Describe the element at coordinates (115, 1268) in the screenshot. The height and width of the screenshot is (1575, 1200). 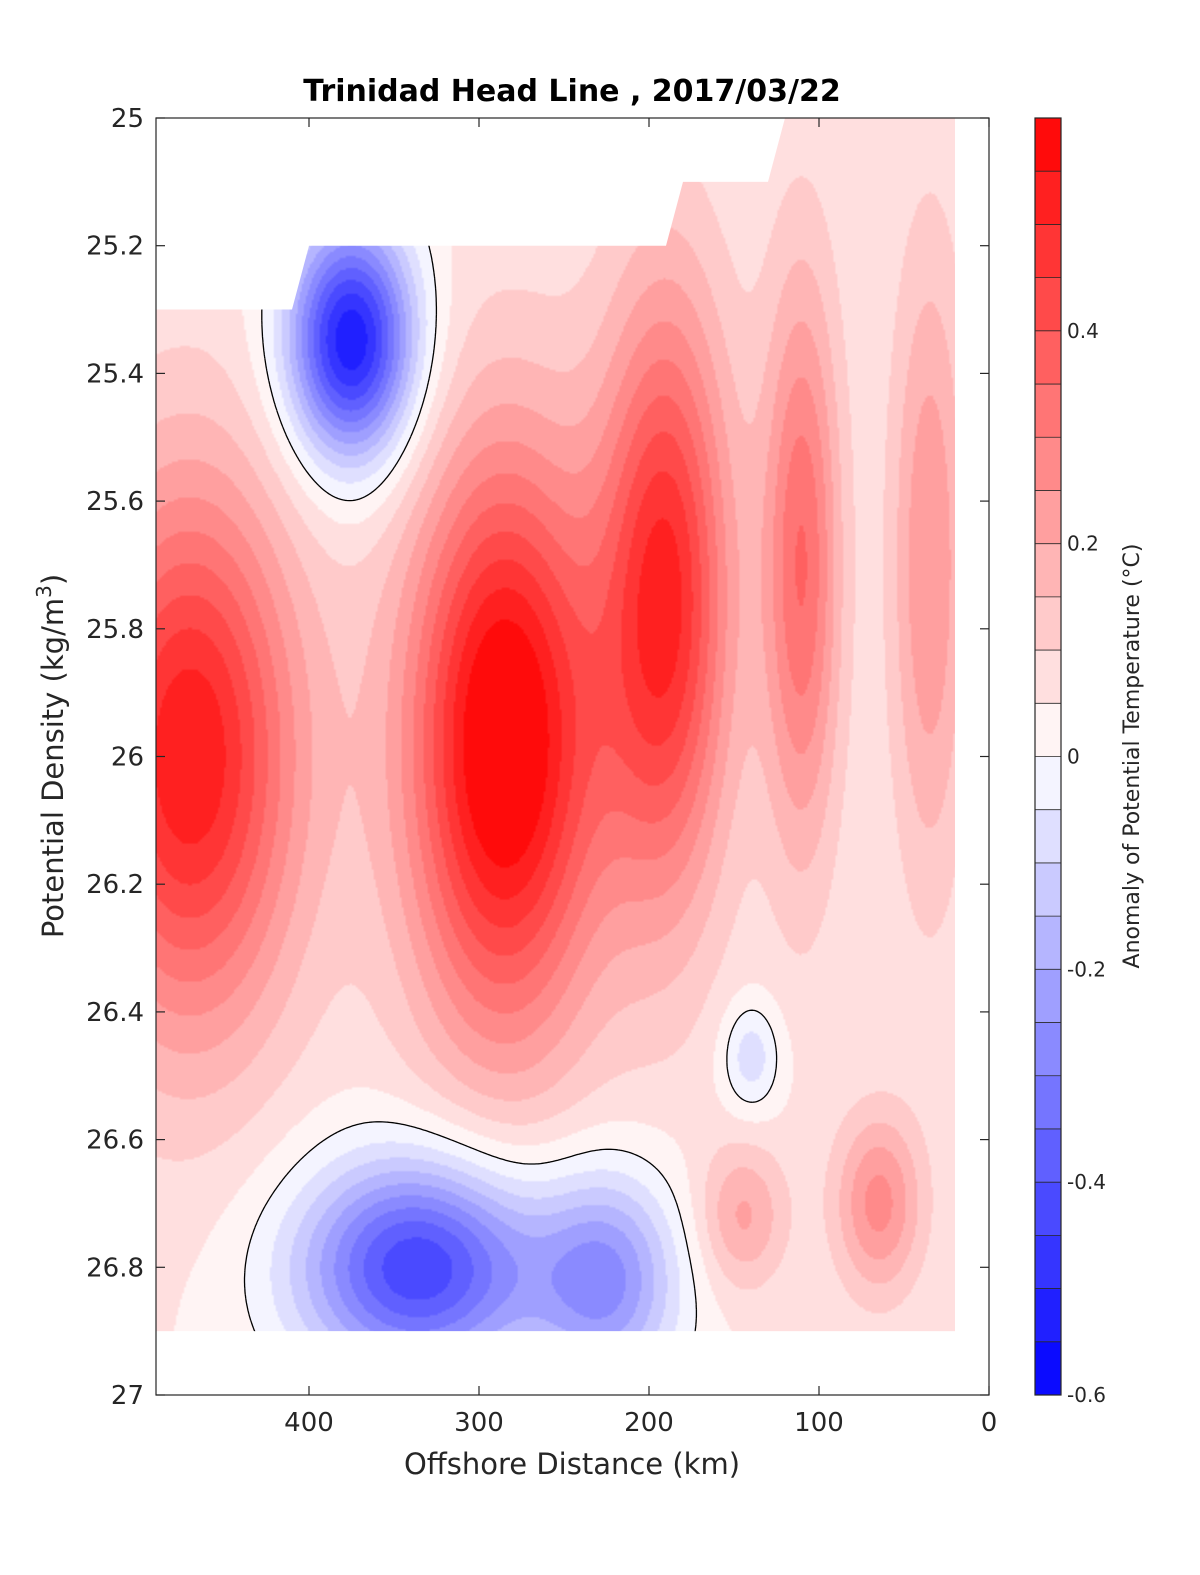
I see `y-tick-label: 26.8` at that location.